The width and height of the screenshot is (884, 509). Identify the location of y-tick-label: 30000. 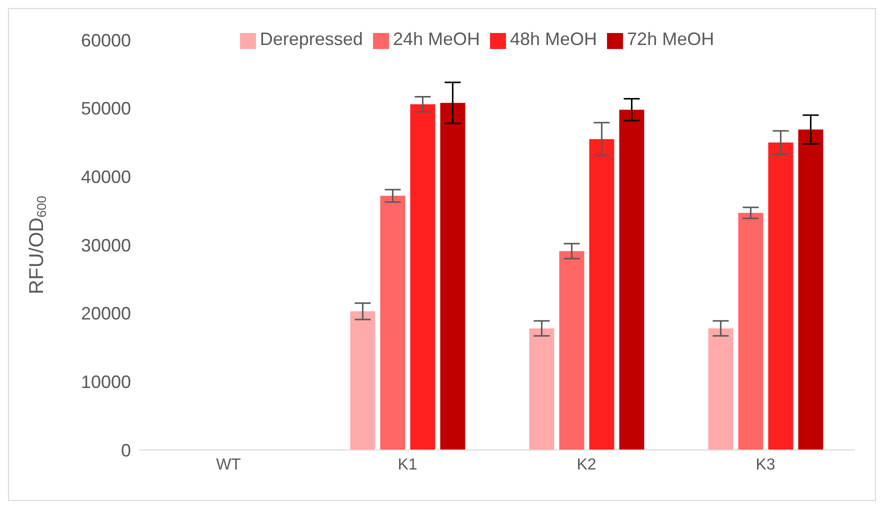
(105, 245).